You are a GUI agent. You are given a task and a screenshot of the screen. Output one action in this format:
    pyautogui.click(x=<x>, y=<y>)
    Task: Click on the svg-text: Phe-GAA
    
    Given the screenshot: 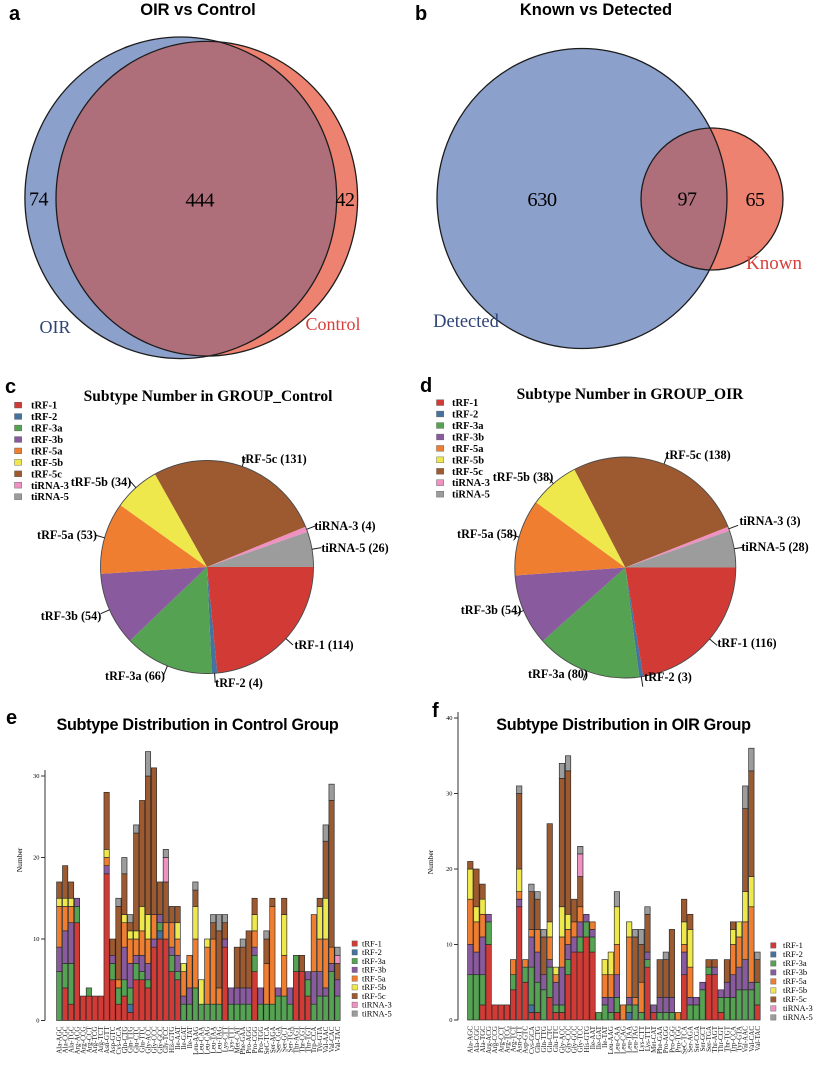 What is the action you would take?
    pyautogui.click(x=243, y=1040)
    